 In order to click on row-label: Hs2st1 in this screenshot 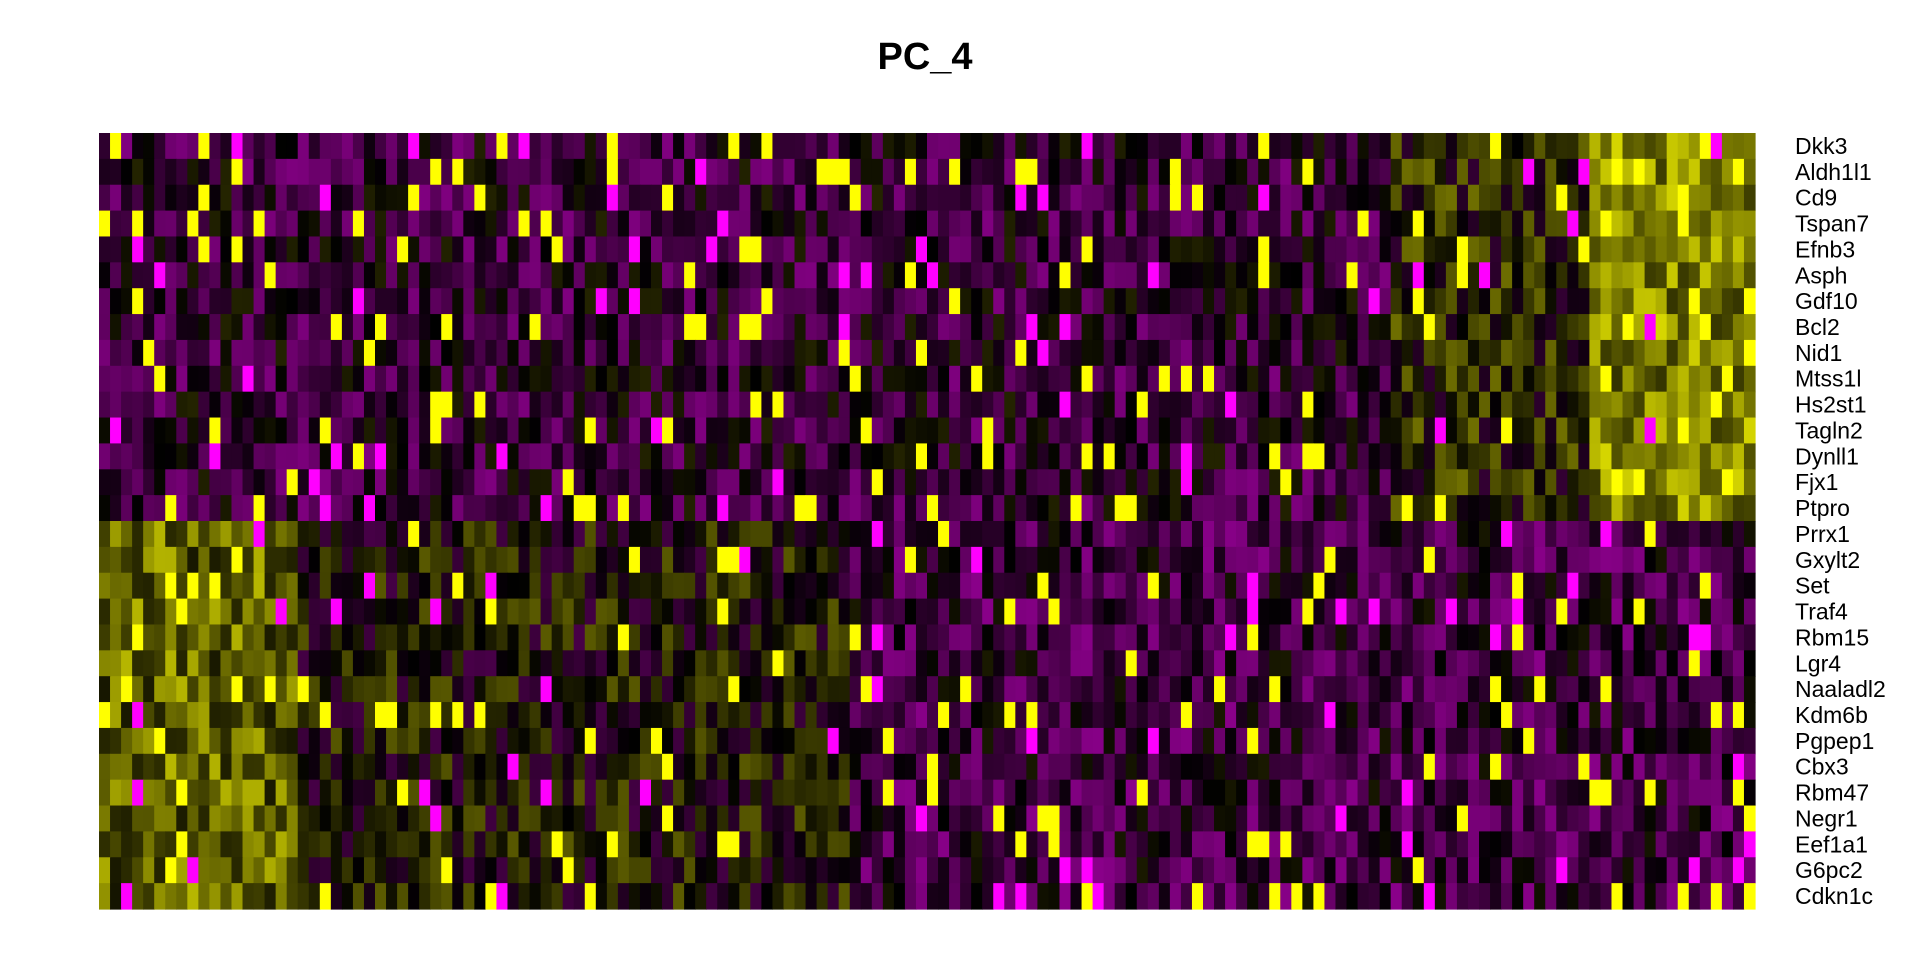, I will do `click(1831, 405)`.